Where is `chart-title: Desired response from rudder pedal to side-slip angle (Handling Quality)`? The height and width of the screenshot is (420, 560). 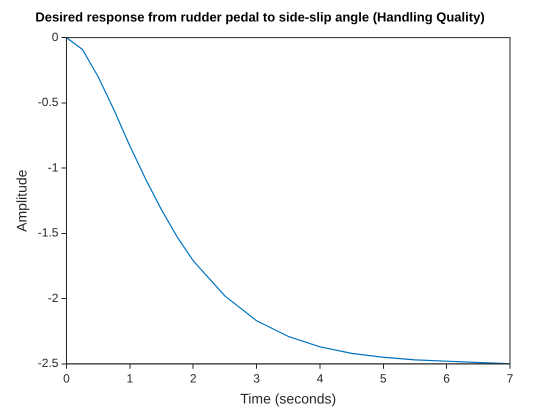
chart-title: Desired response from rudder pedal to side-slip angle (Handling Quality) is located at coordinates (260, 16).